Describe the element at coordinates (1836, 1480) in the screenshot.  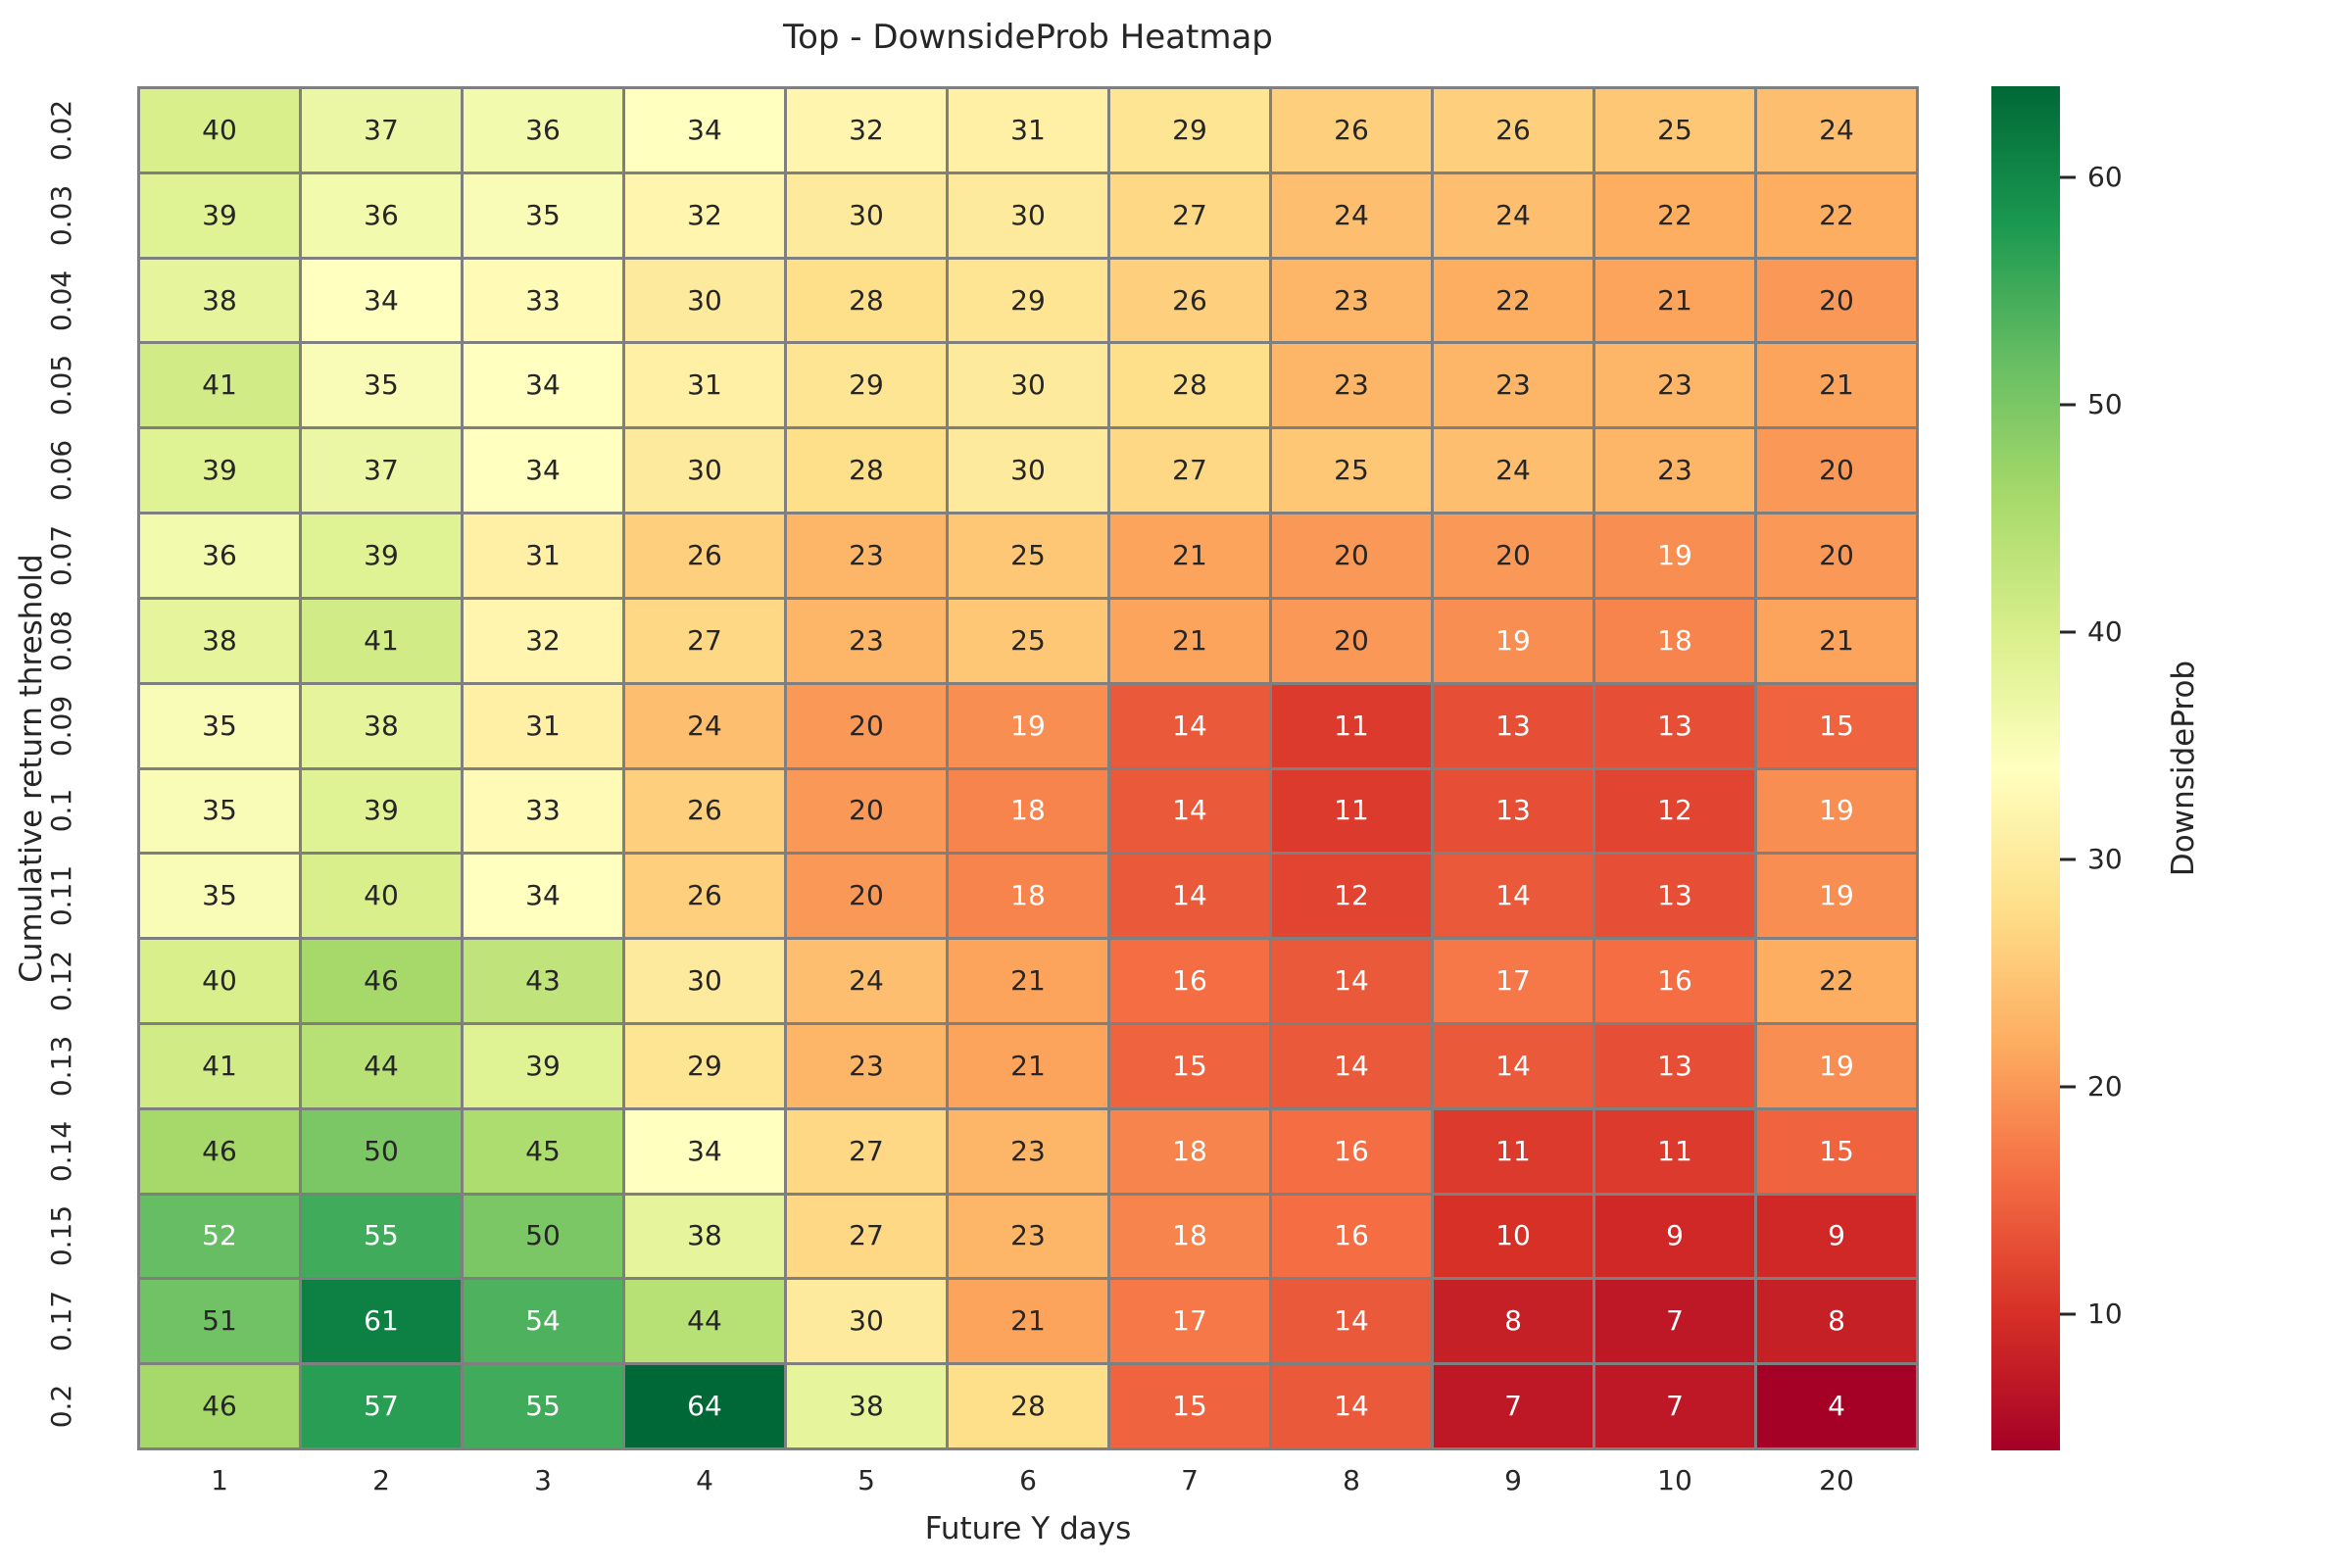
I see `x-tick-label: 20` at that location.